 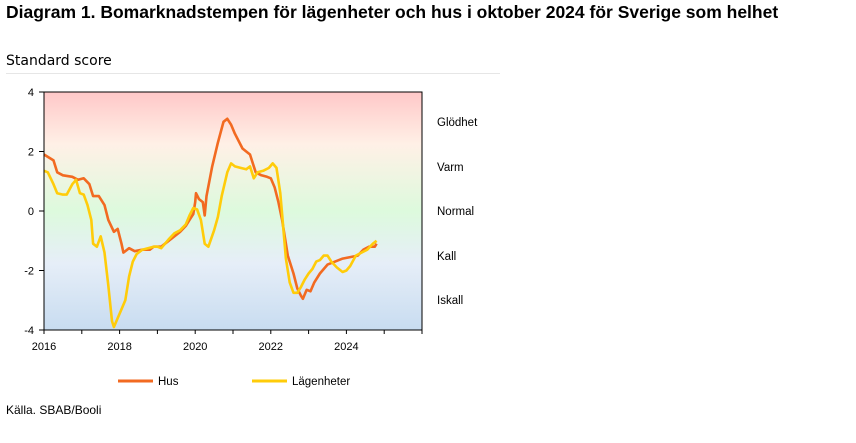 I want to click on y-tick-label: 2, so click(x=31, y=153).